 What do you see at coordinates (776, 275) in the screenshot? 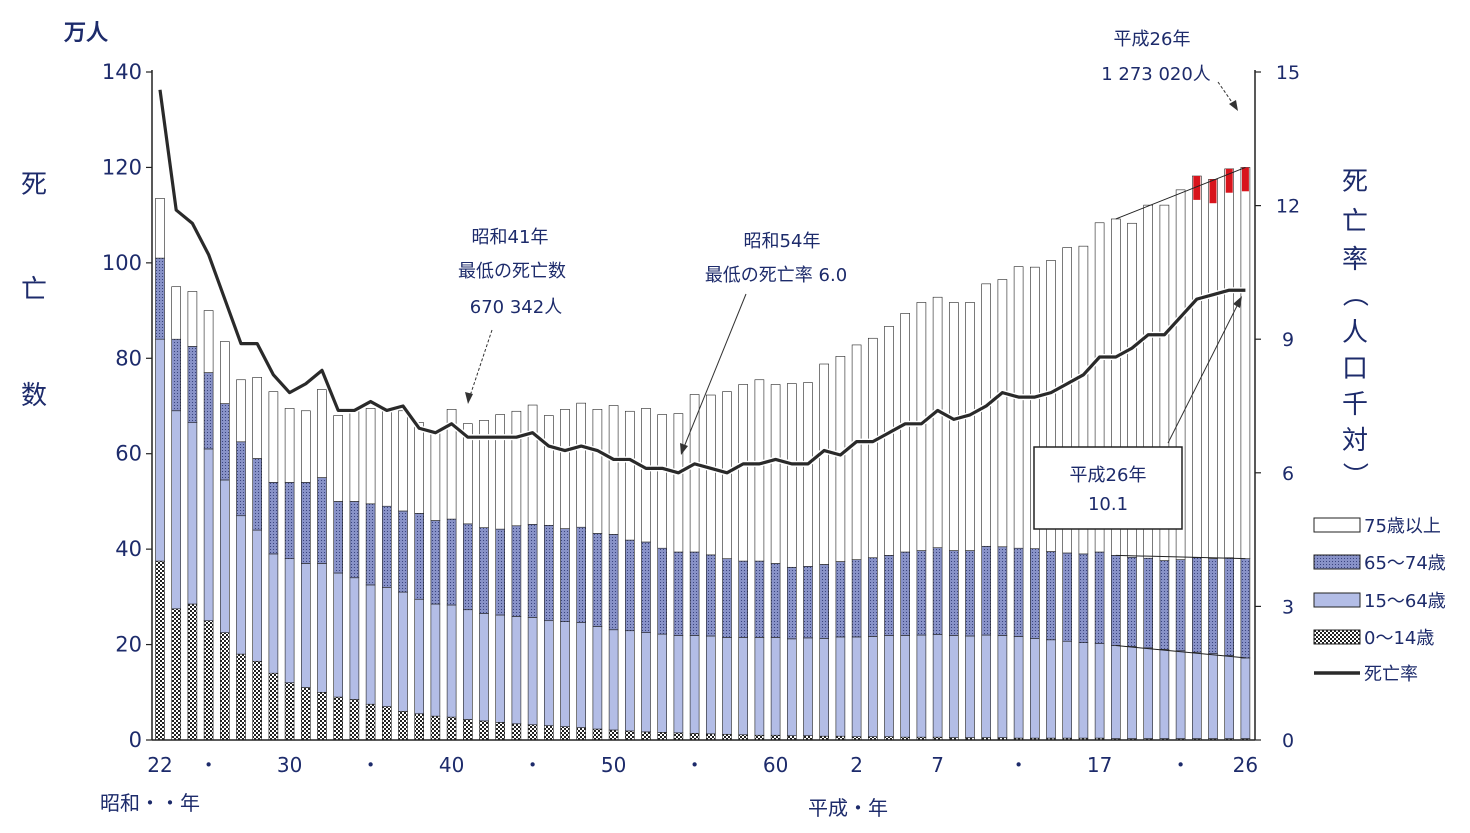
I see `annotation-showa54-desc: 最低の死亡率 6.0` at bounding box center [776, 275].